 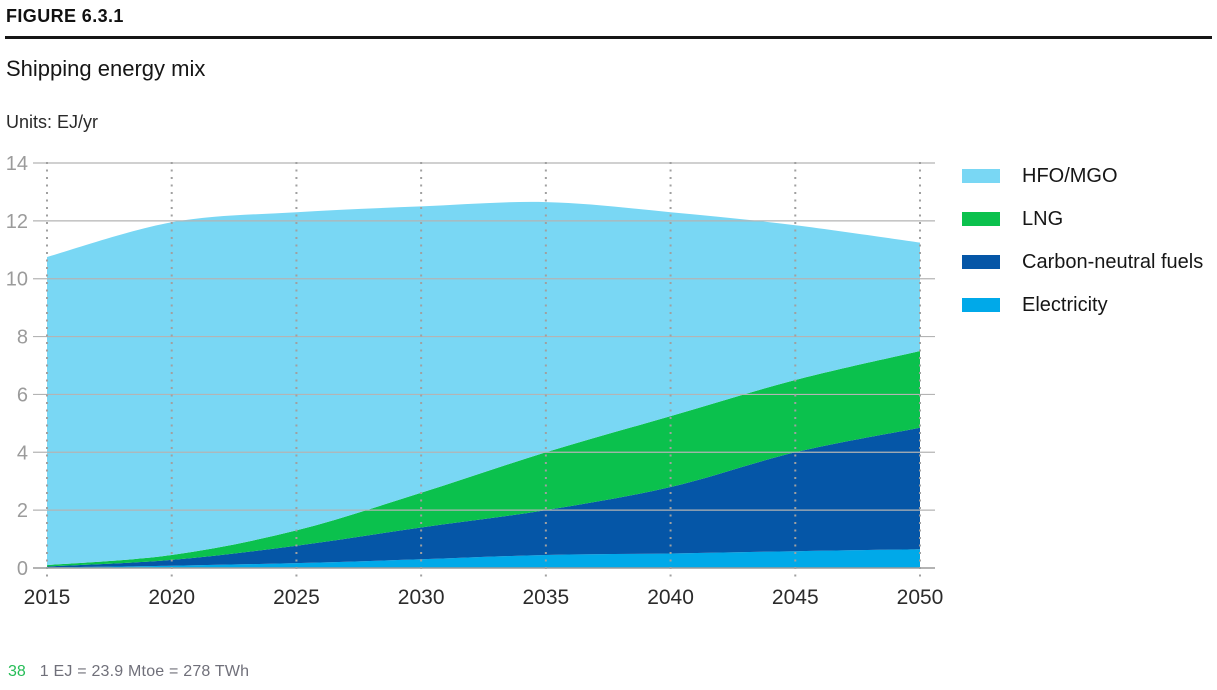 I want to click on x-tick-label: 2035, so click(x=545, y=597).